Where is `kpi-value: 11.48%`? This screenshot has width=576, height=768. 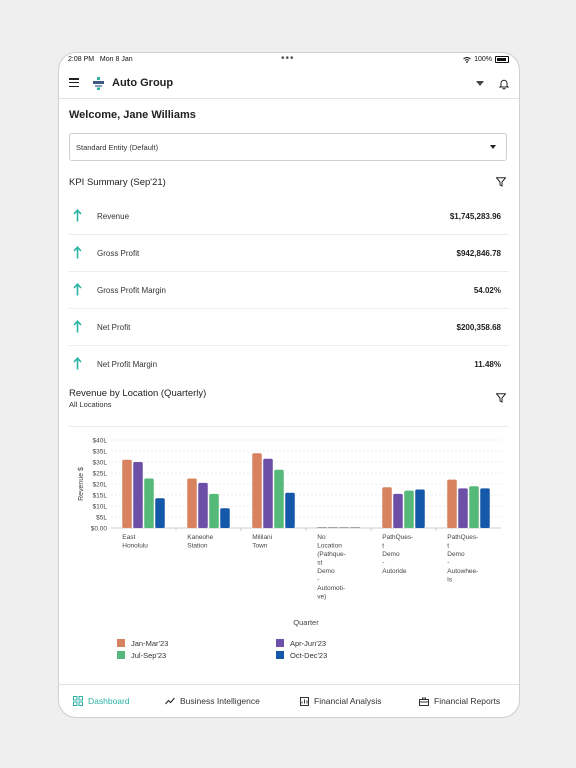 kpi-value: 11.48% is located at coordinates (487, 364).